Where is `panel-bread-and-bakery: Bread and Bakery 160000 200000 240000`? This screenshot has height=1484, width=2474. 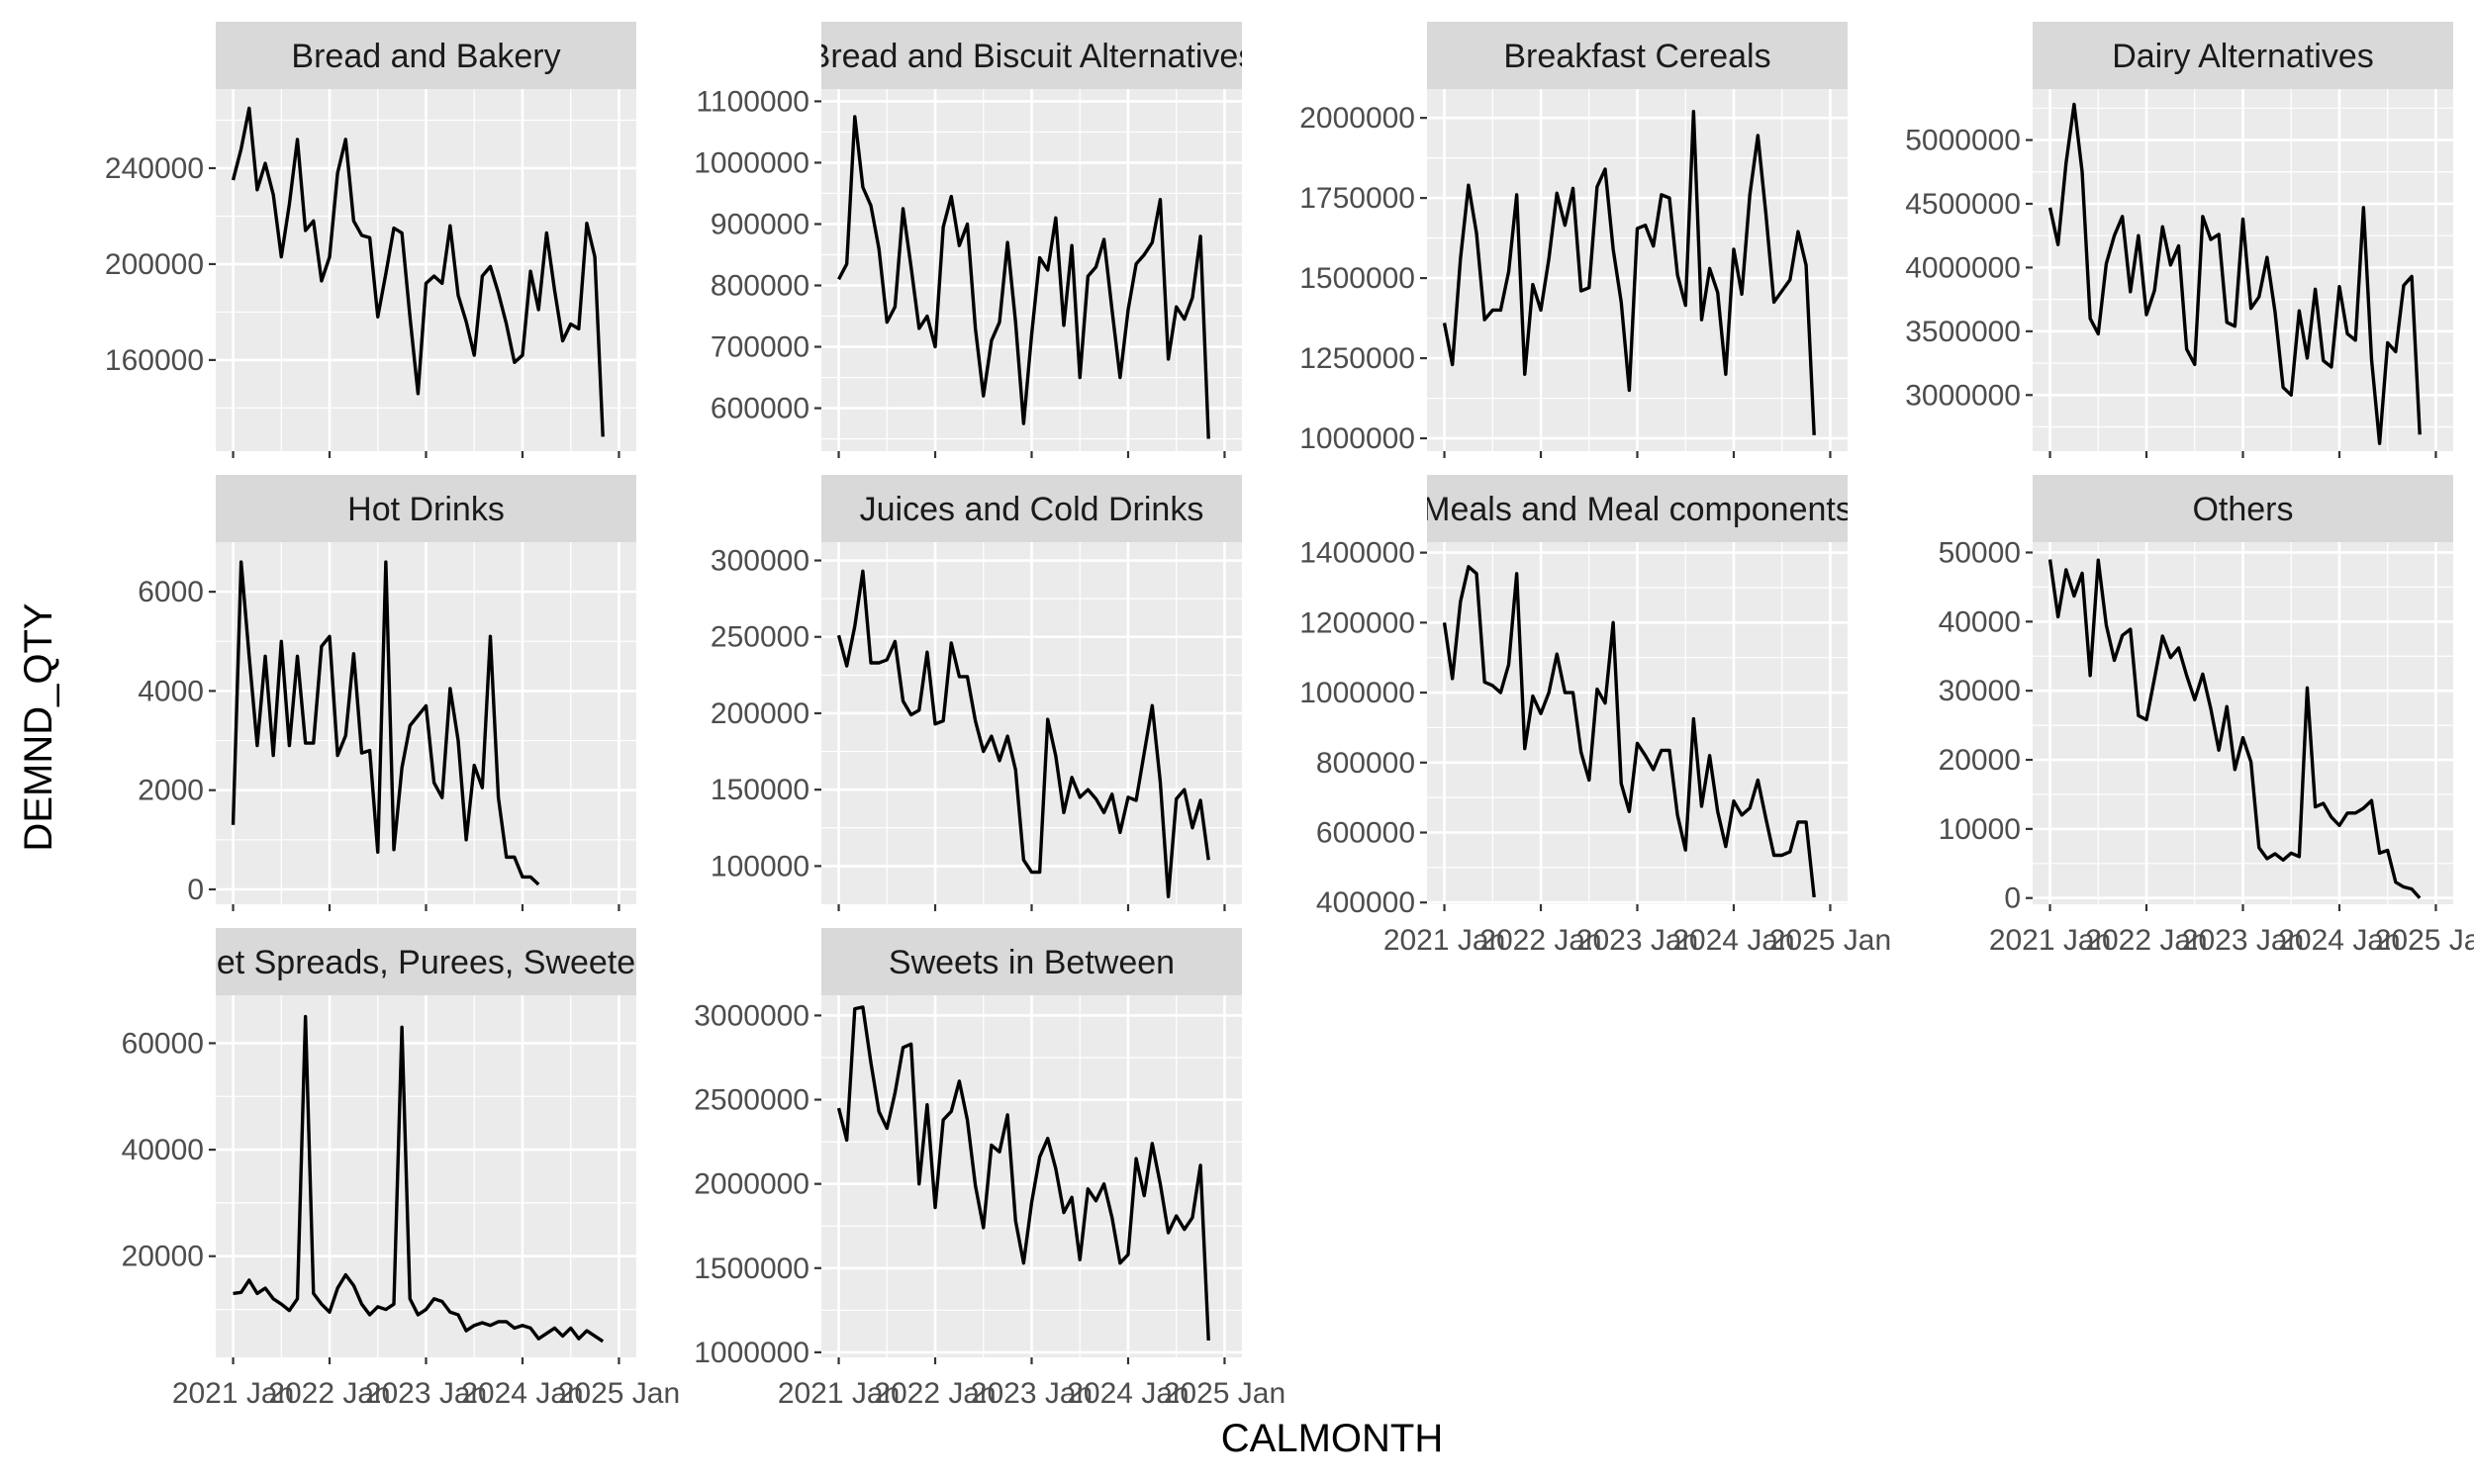
panel-bread-and-bakery: Bread and Bakery 160000 200000 240000 is located at coordinates (371, 240).